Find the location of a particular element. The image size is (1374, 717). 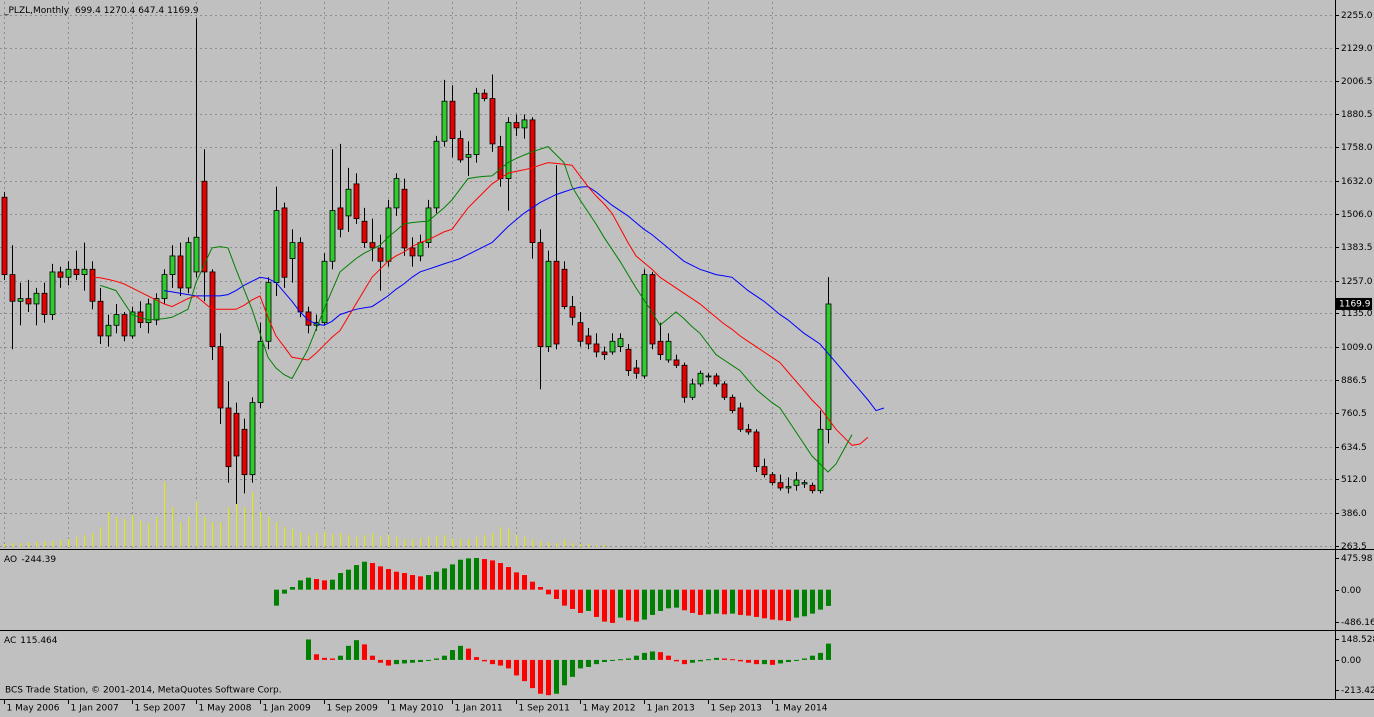

x-tick-label: 1 Jan 2013 is located at coordinates (671, 709).